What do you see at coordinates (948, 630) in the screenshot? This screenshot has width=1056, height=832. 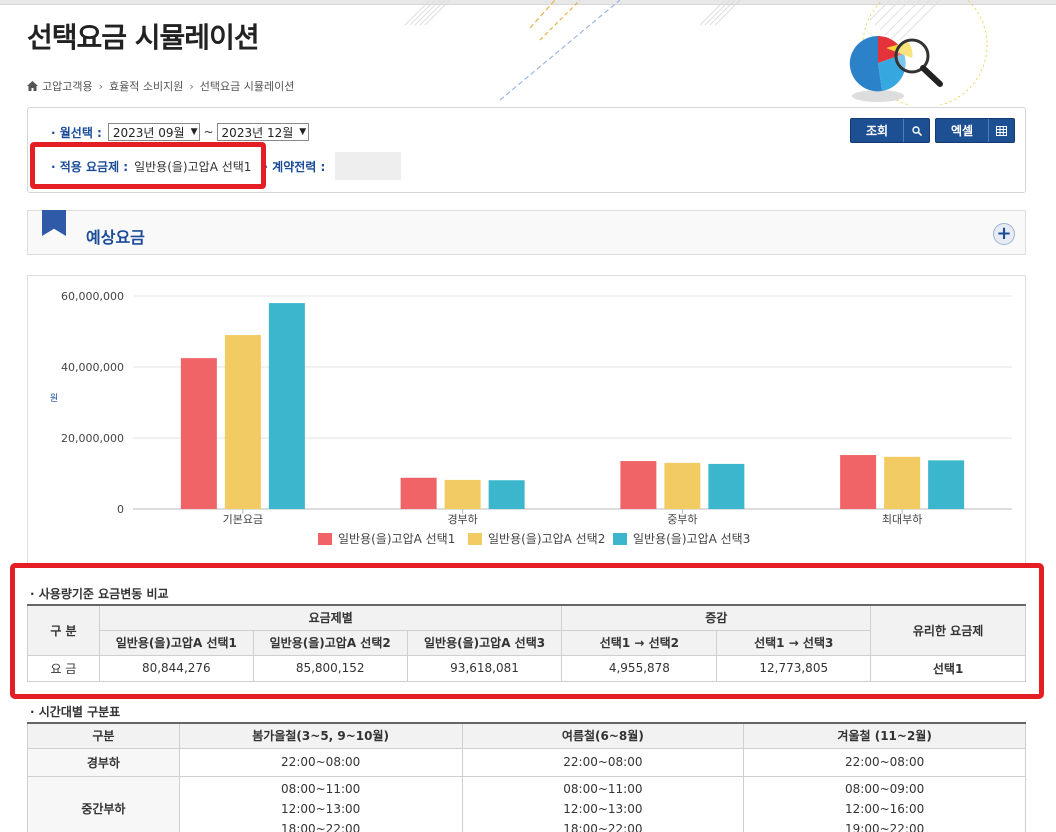 I see `col-best-plan: 유리한 요금제` at bounding box center [948, 630].